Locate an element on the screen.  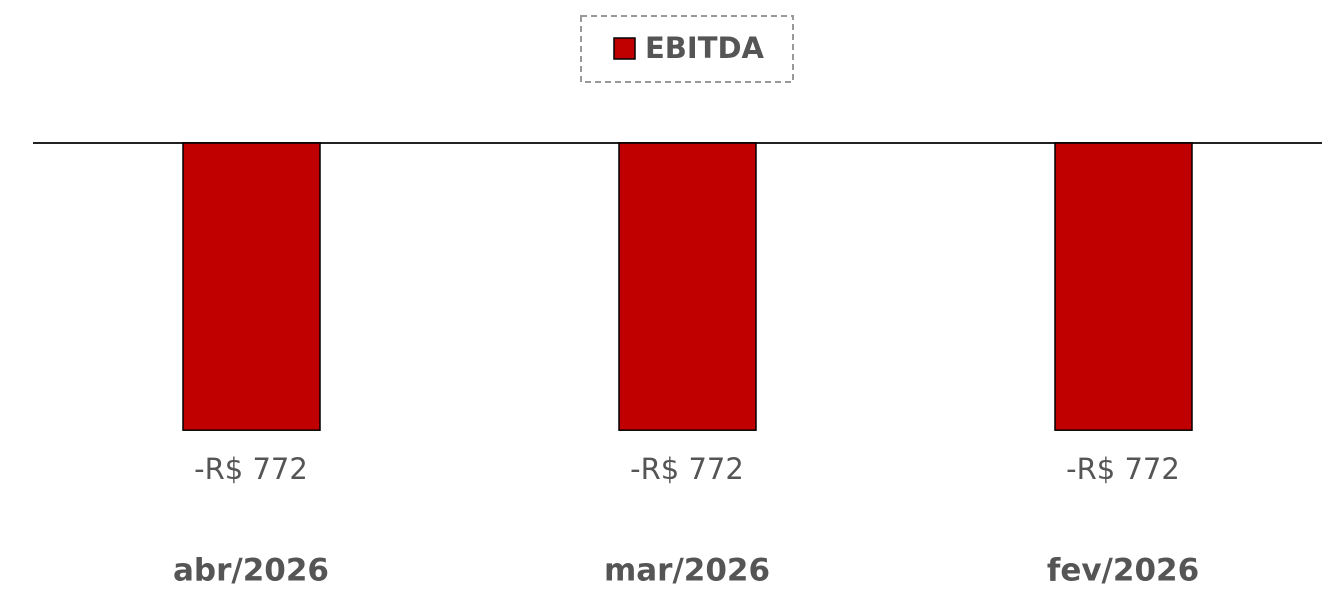
x-tick-label: fev/2026 is located at coordinates (1123, 571).